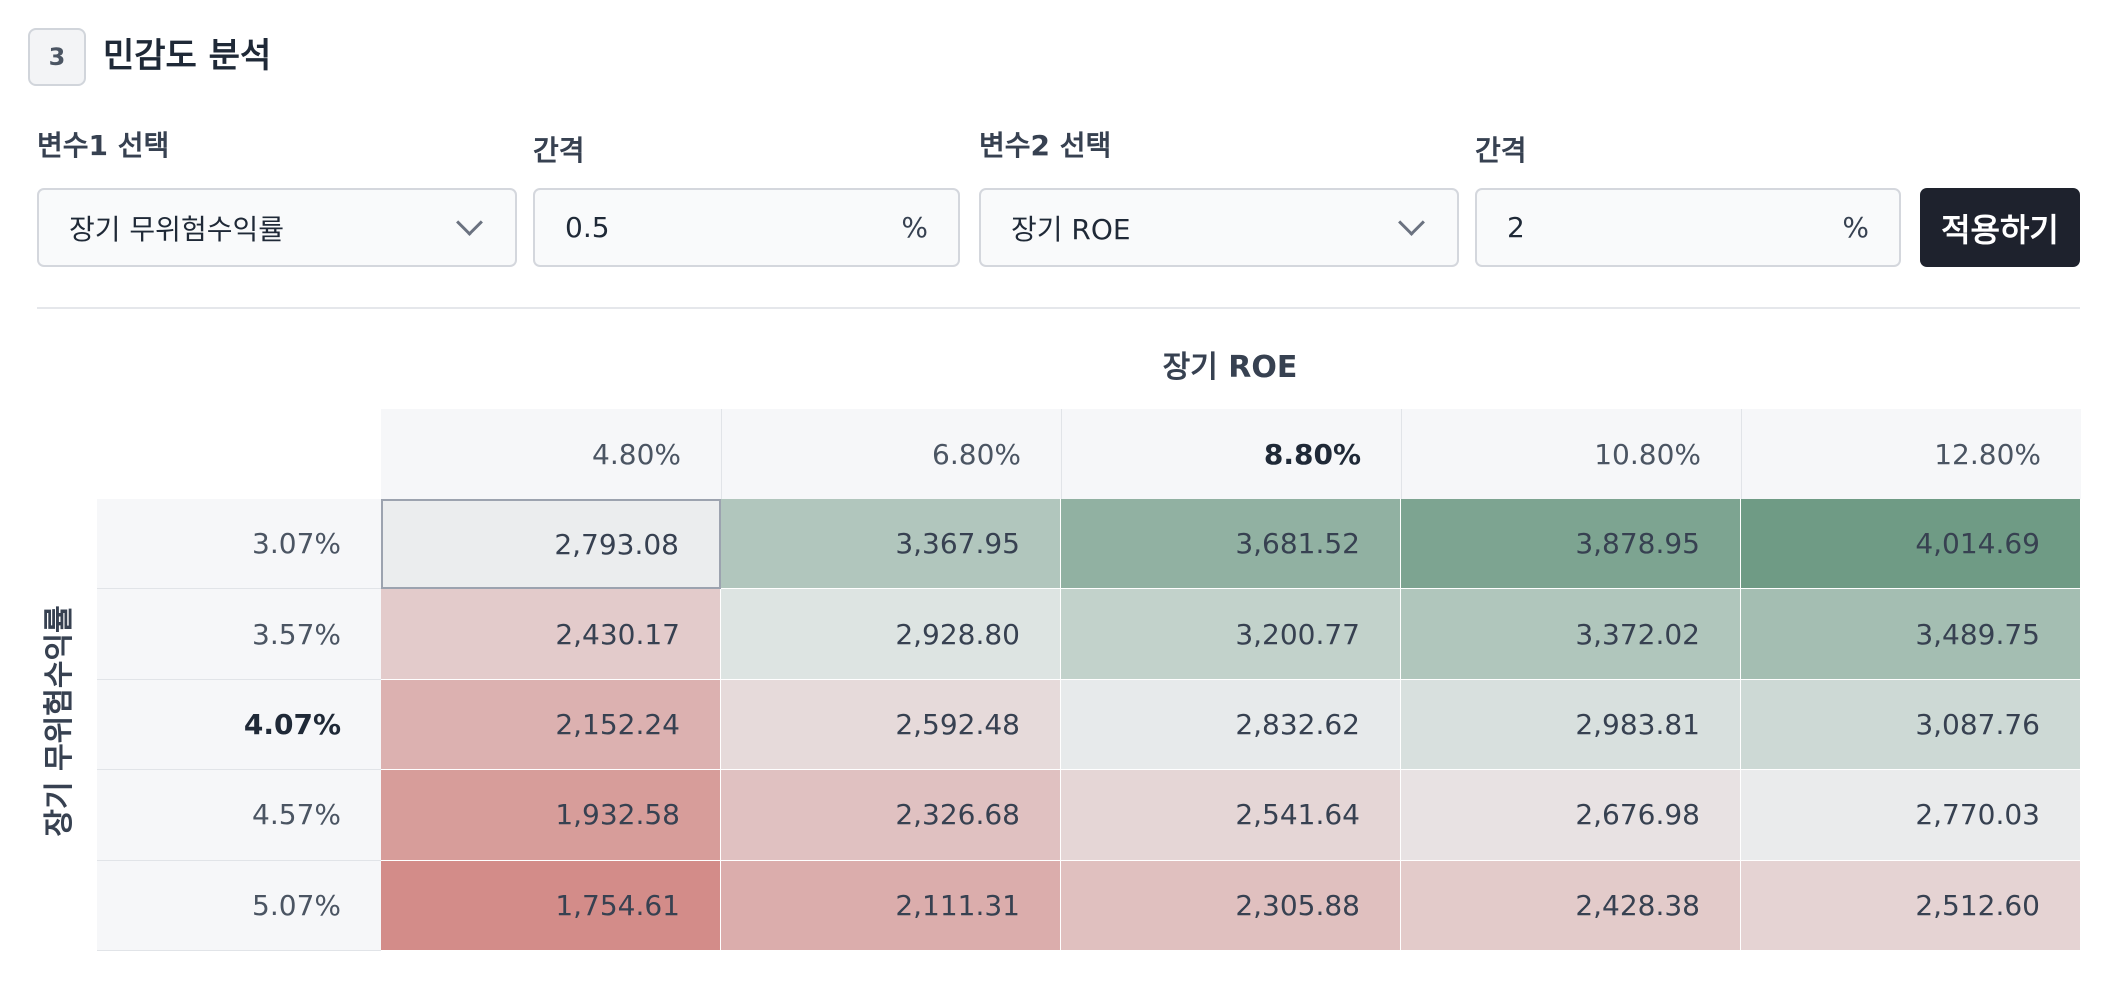  I want to click on table-cell: 3,087.76, so click(1911, 725).